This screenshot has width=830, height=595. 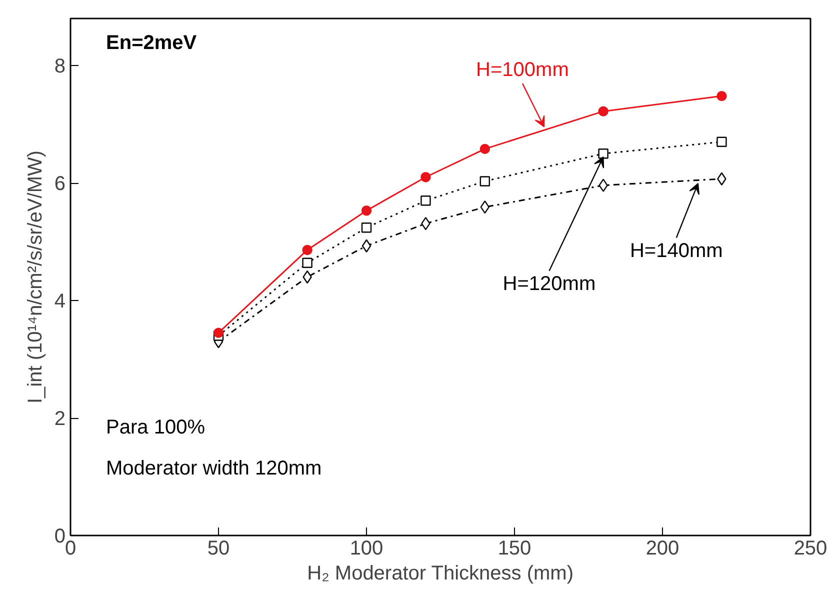 What do you see at coordinates (549, 284) in the screenshot?
I see `text: H=120mm` at bounding box center [549, 284].